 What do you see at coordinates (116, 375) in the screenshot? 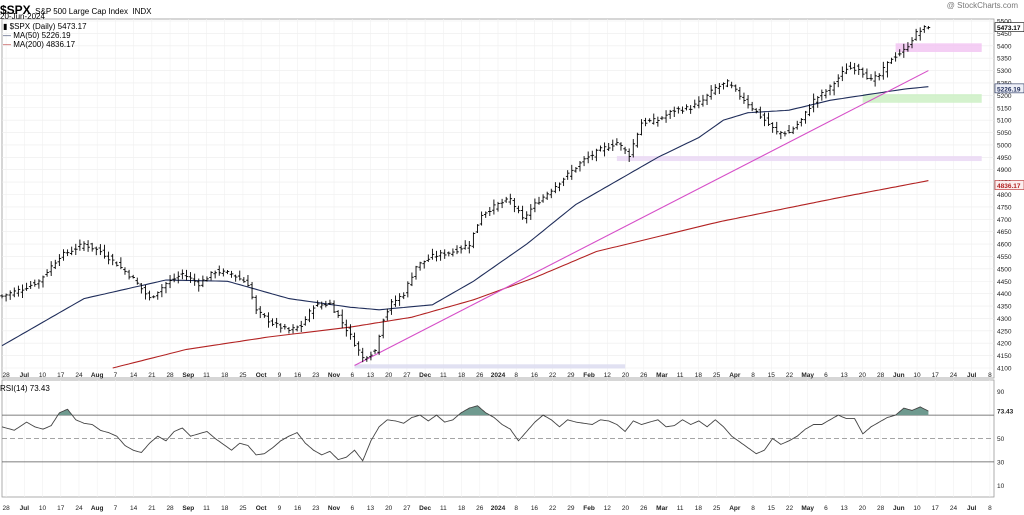
I see `date-tick-label: 7` at bounding box center [116, 375].